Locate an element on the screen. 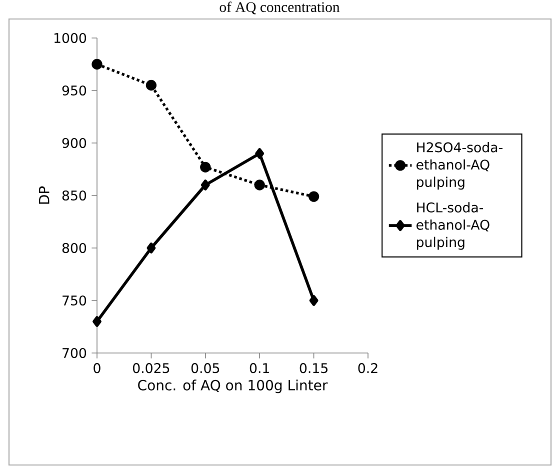 The width and height of the screenshot is (559, 471). y-tick-label: 900 is located at coordinates (74, 143).